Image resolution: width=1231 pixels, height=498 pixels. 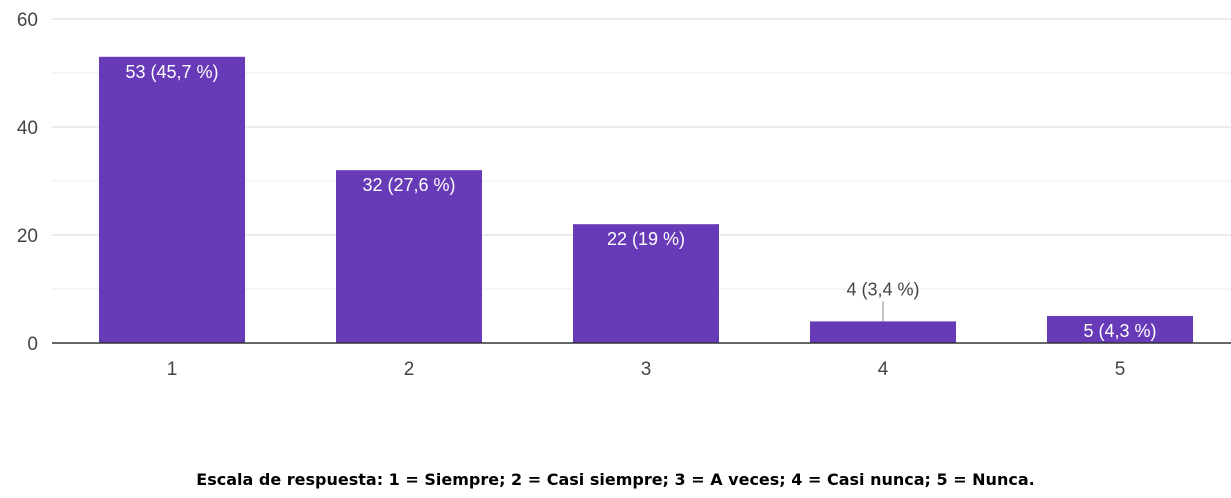 I want to click on x-tick-label: 5, so click(x=1120, y=369).